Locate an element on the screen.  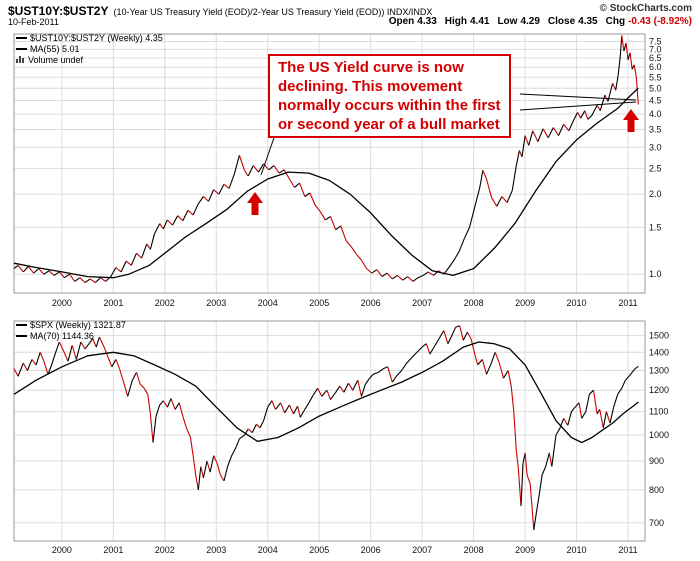
svg-text: 1.5 is located at coordinates (655, 227).